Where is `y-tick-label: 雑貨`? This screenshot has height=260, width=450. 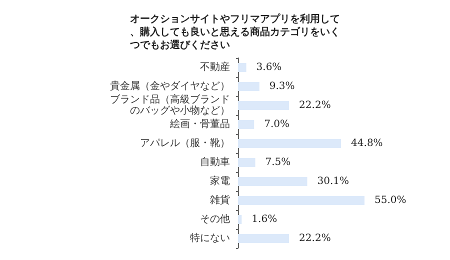
y-tick-label: 雑貨 is located at coordinates (220, 200).